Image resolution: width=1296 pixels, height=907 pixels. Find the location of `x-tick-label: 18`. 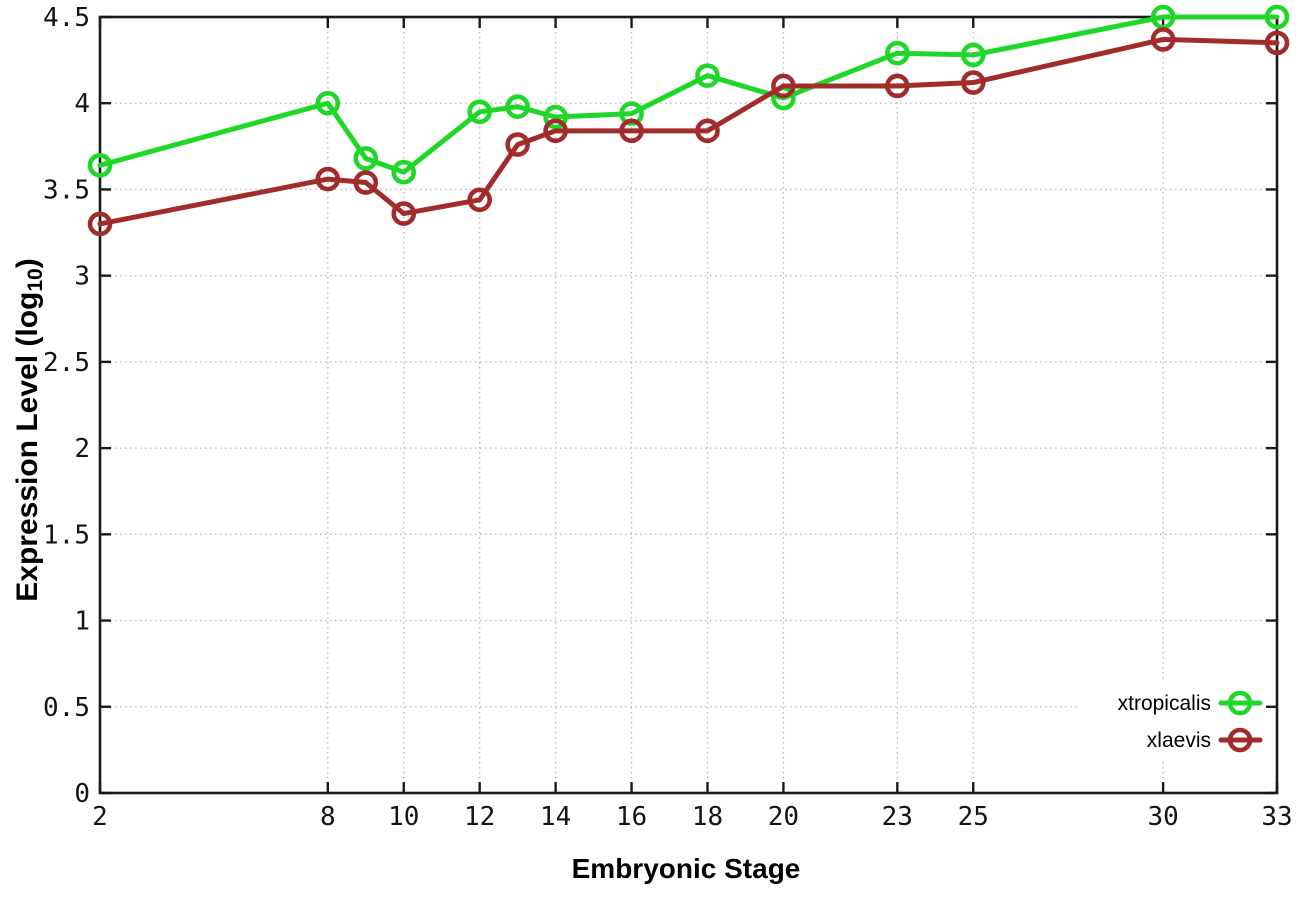

x-tick-label: 18 is located at coordinates (707, 817).